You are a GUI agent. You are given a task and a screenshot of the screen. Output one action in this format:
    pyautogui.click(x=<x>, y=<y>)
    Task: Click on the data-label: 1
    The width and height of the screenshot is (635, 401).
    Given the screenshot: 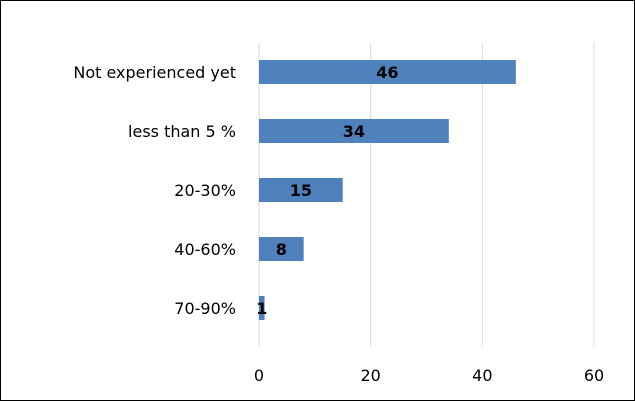 What is the action you would take?
    pyautogui.click(x=261, y=308)
    